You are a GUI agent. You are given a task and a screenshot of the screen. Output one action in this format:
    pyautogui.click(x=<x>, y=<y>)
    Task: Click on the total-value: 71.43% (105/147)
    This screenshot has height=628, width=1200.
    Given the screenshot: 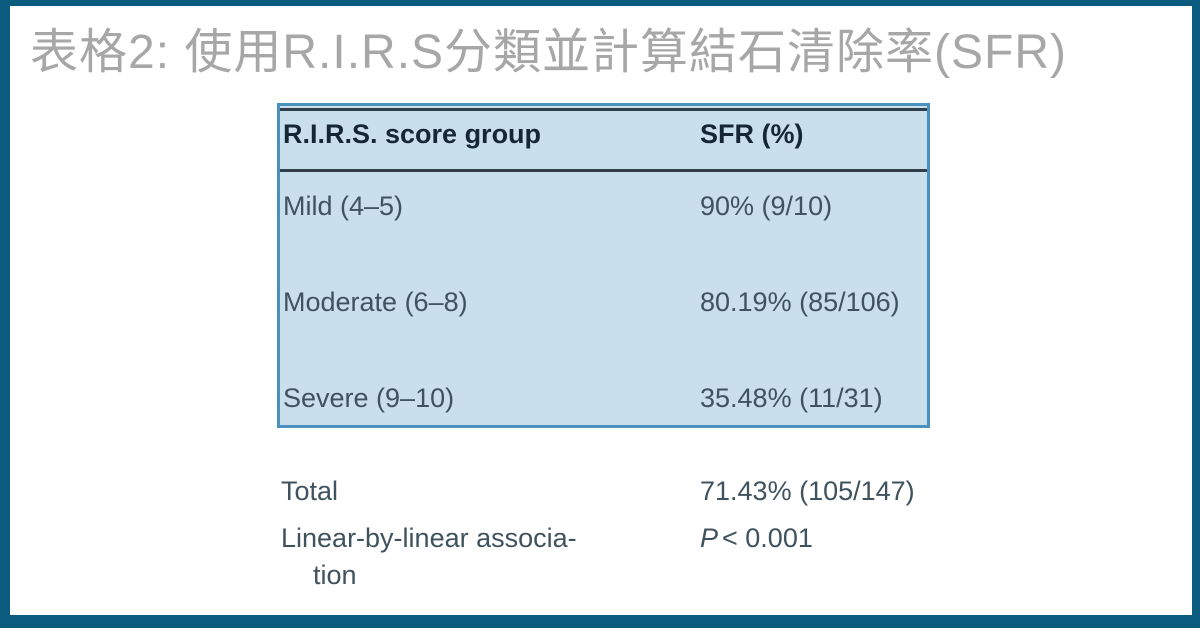 What is the action you would take?
    pyautogui.click(x=807, y=491)
    